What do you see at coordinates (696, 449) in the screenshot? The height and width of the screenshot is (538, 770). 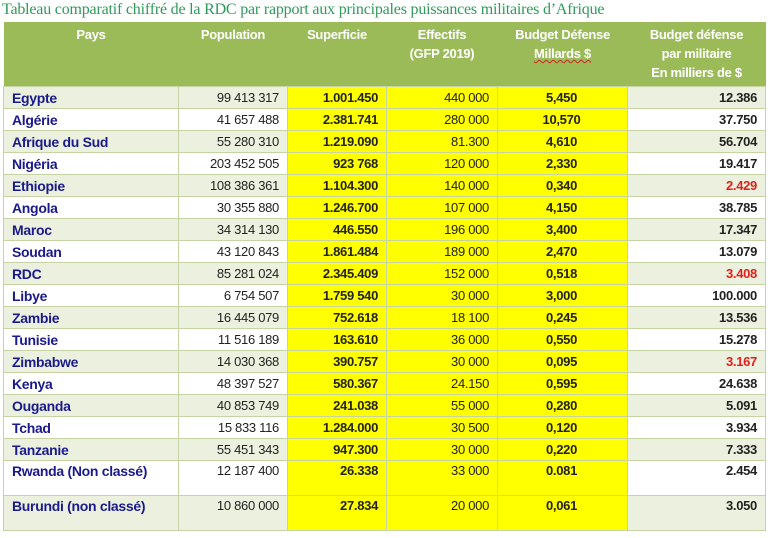 I see `cell-budget-par-militaire: 7.333` at bounding box center [696, 449].